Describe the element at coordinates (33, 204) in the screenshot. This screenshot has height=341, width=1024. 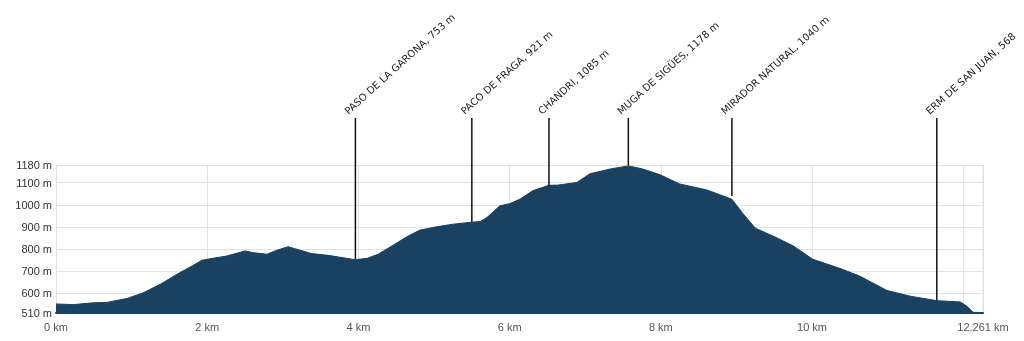
I see `y-tick-label: 1000 m` at that location.